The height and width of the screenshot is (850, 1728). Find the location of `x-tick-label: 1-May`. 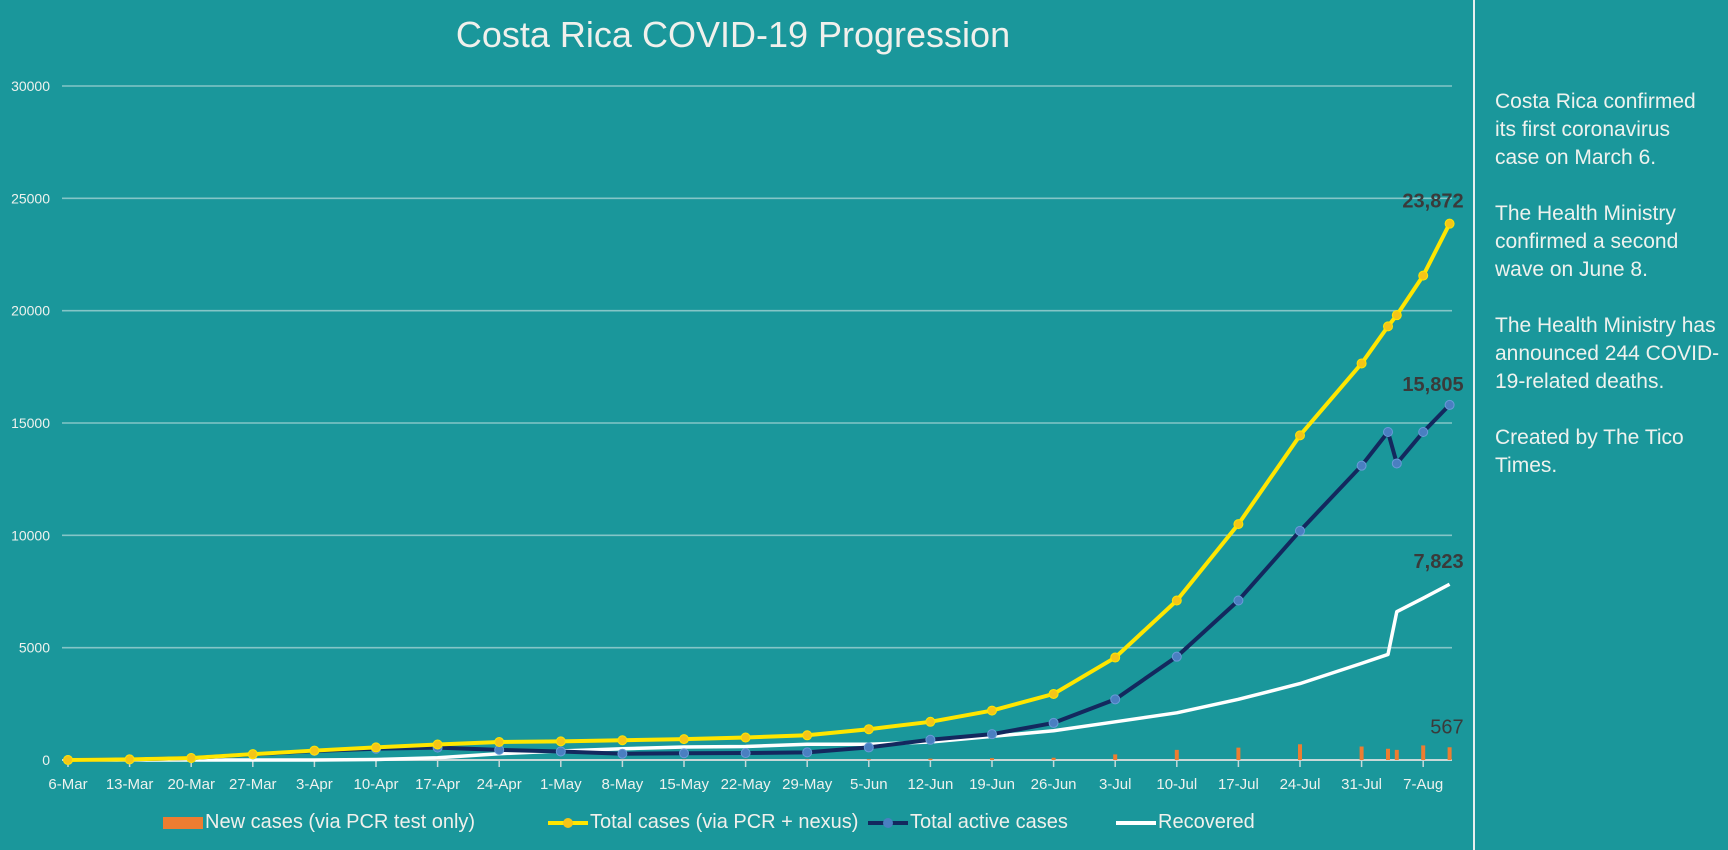

x-tick-label: 1-May is located at coordinates (561, 784).